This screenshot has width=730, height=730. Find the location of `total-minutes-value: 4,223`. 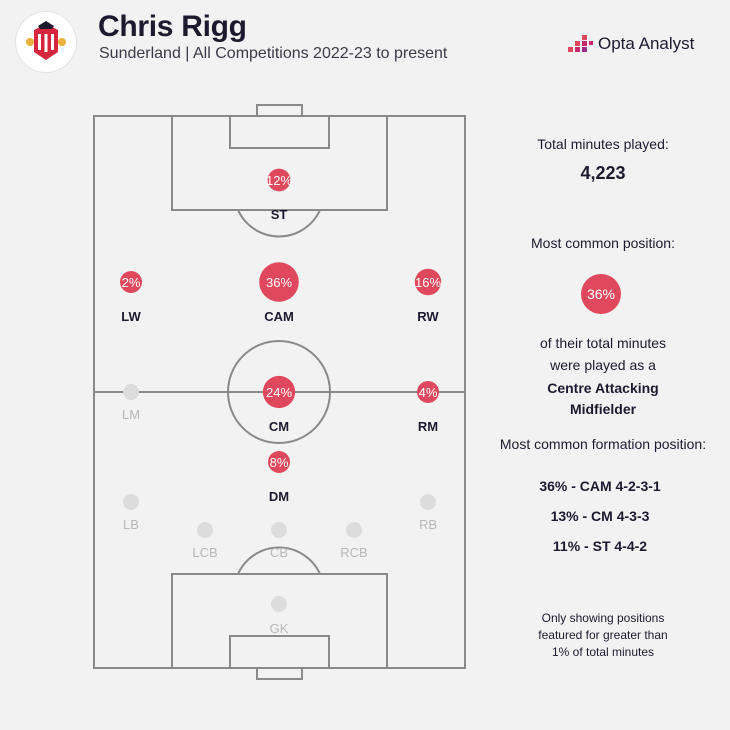

total-minutes-value: 4,223 is located at coordinates (603, 173).